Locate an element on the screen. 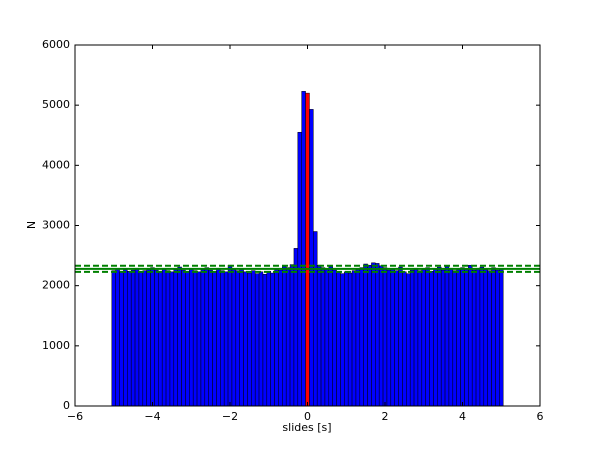  y-tick-label: 2000 is located at coordinates (56, 285).